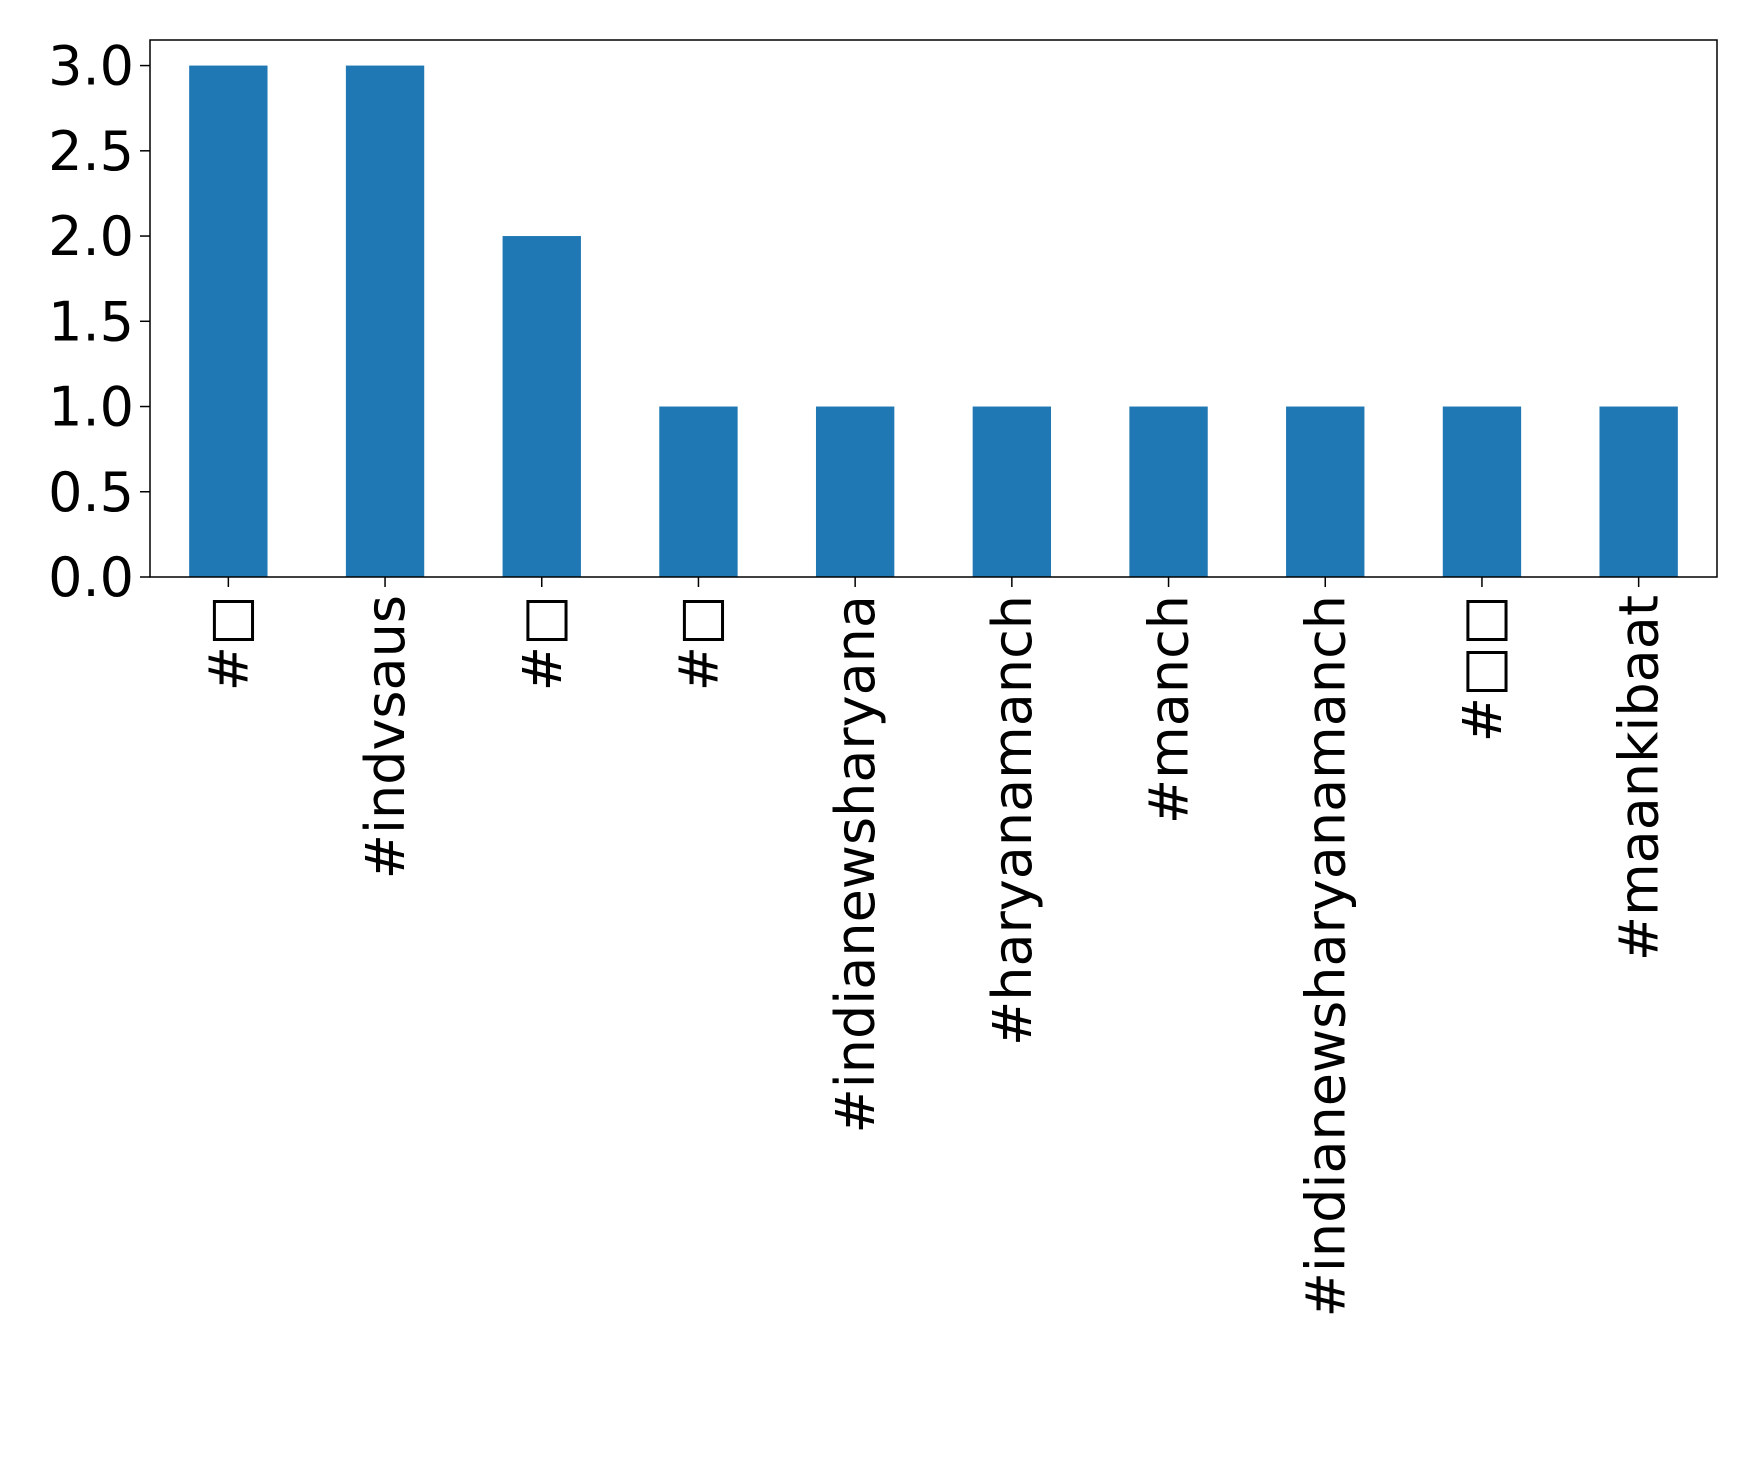  What do you see at coordinates (91, 407) in the screenshot?
I see `y-tick-label: 1.0` at bounding box center [91, 407].